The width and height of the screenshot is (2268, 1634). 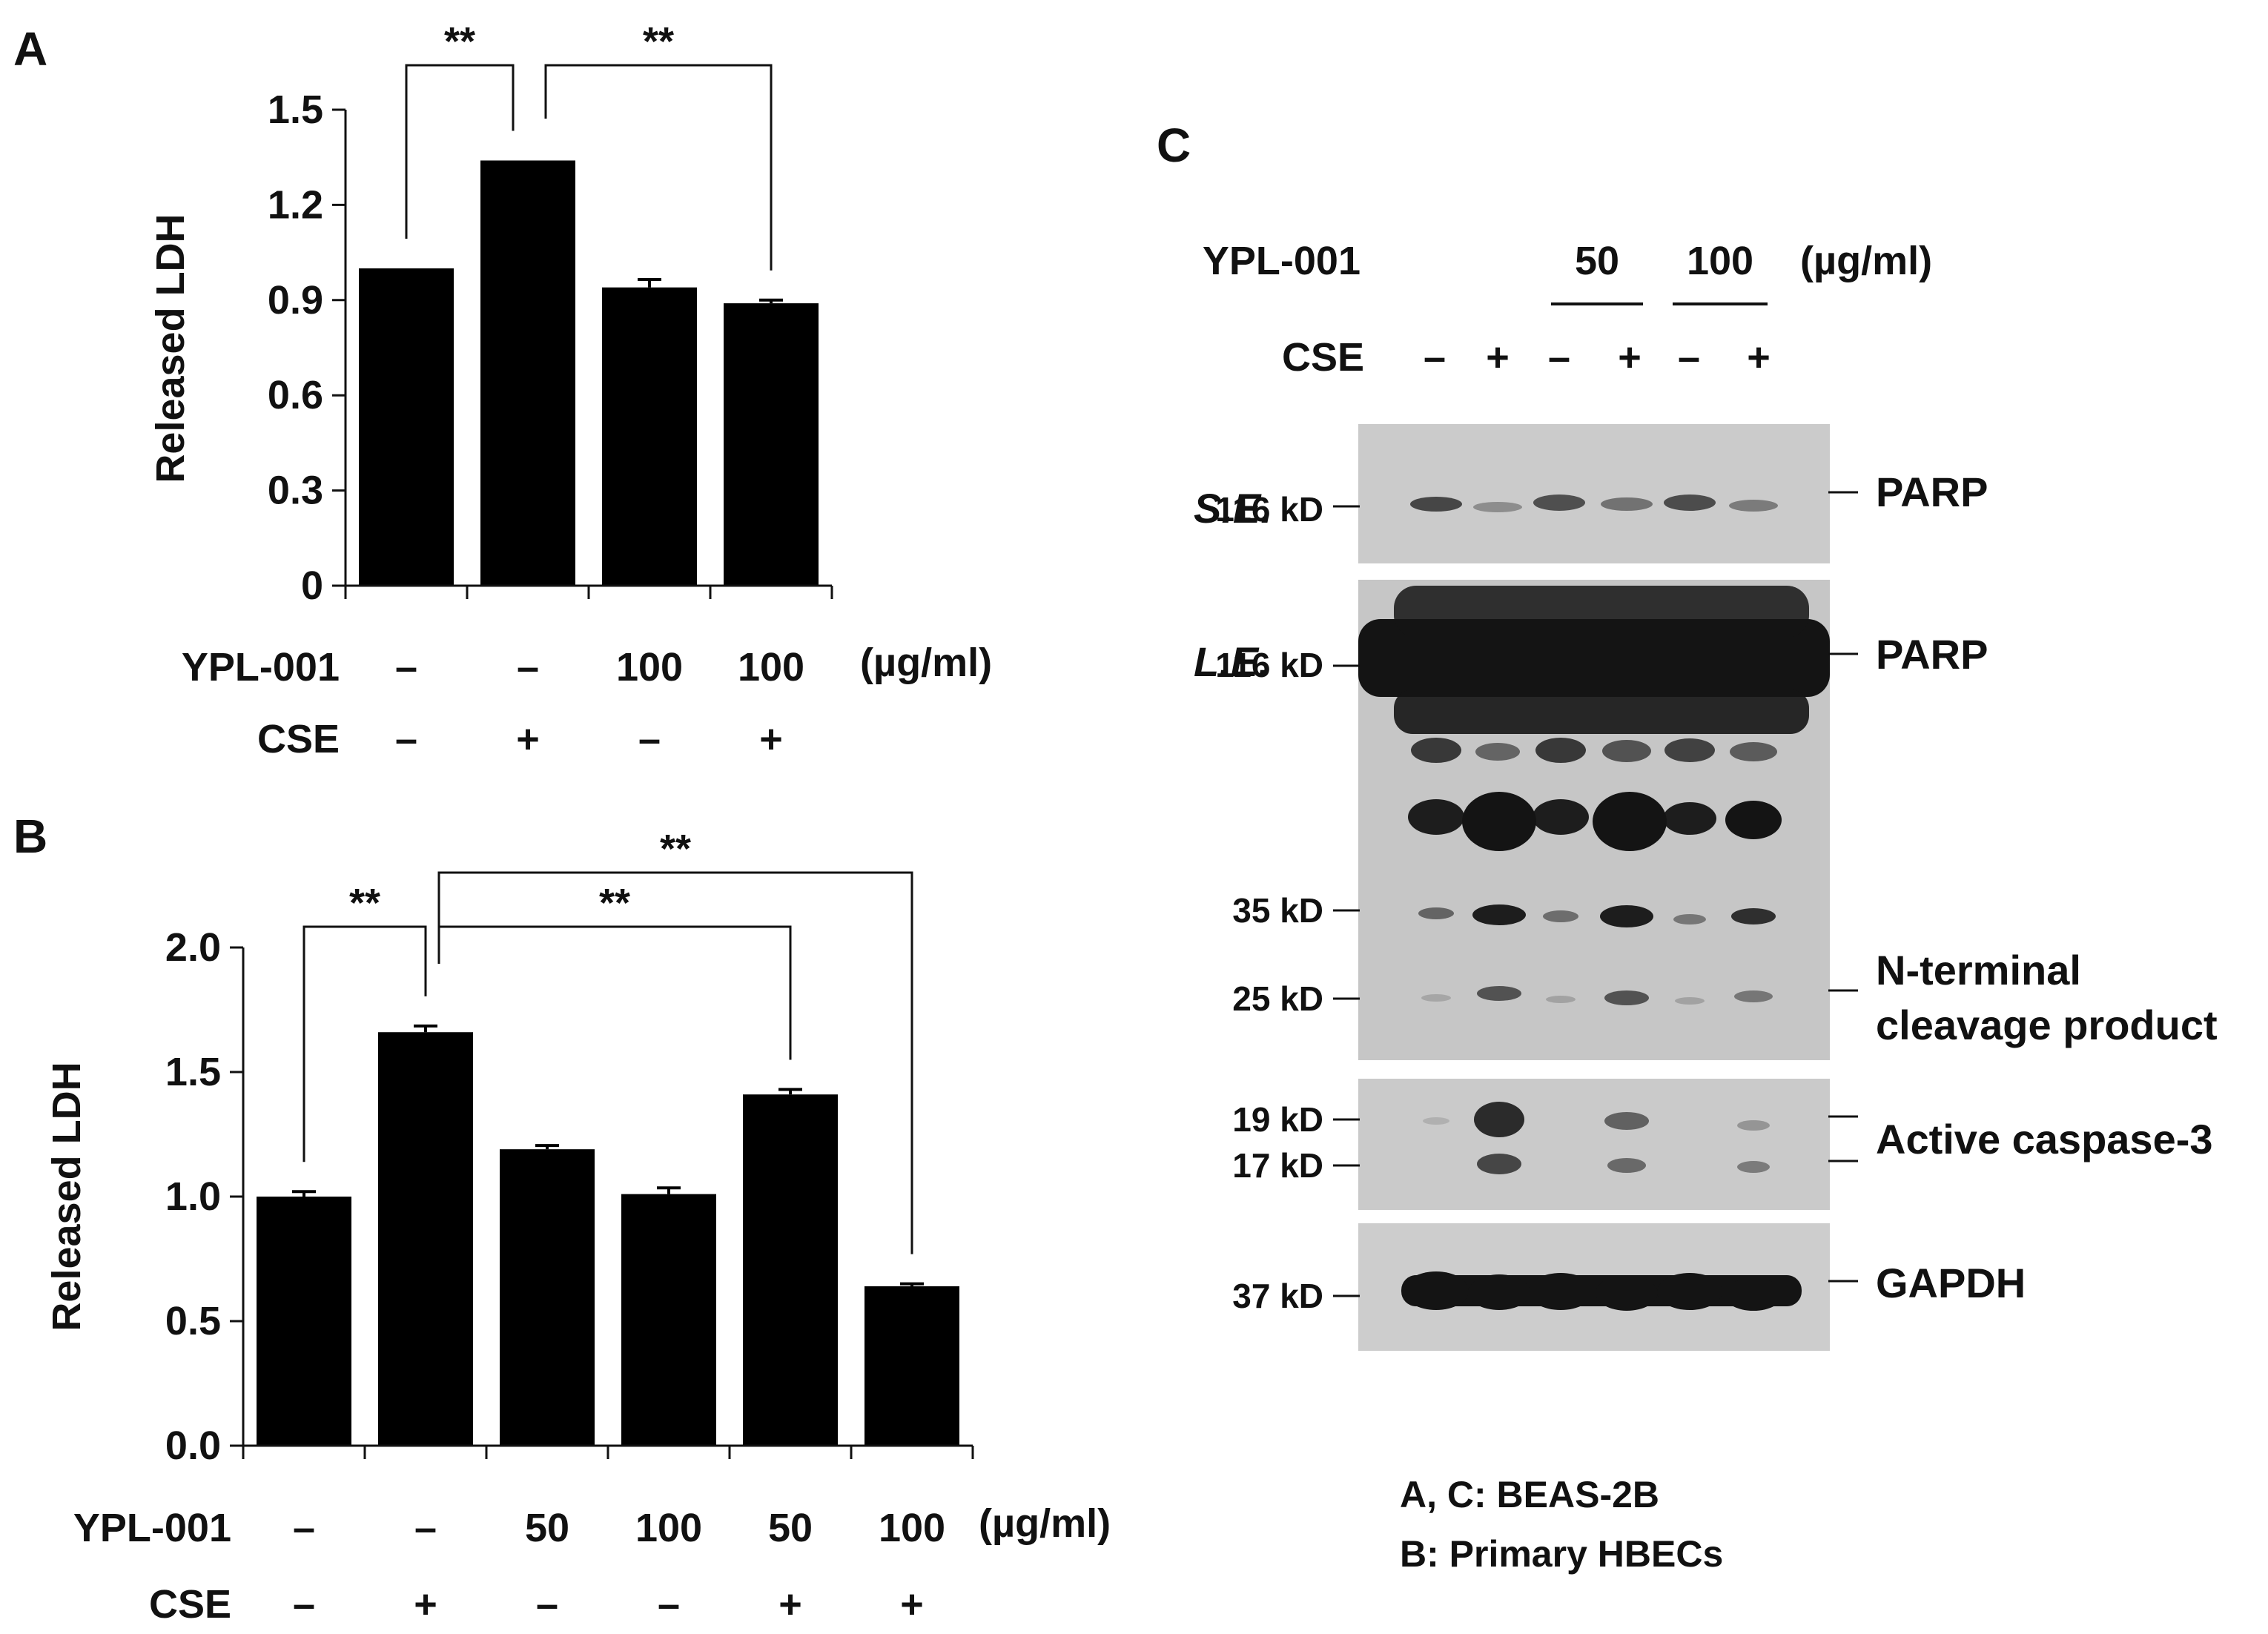 What do you see at coordinates (1277, 910) in the screenshot?
I see `blot-marker-35: 35 kD` at bounding box center [1277, 910].